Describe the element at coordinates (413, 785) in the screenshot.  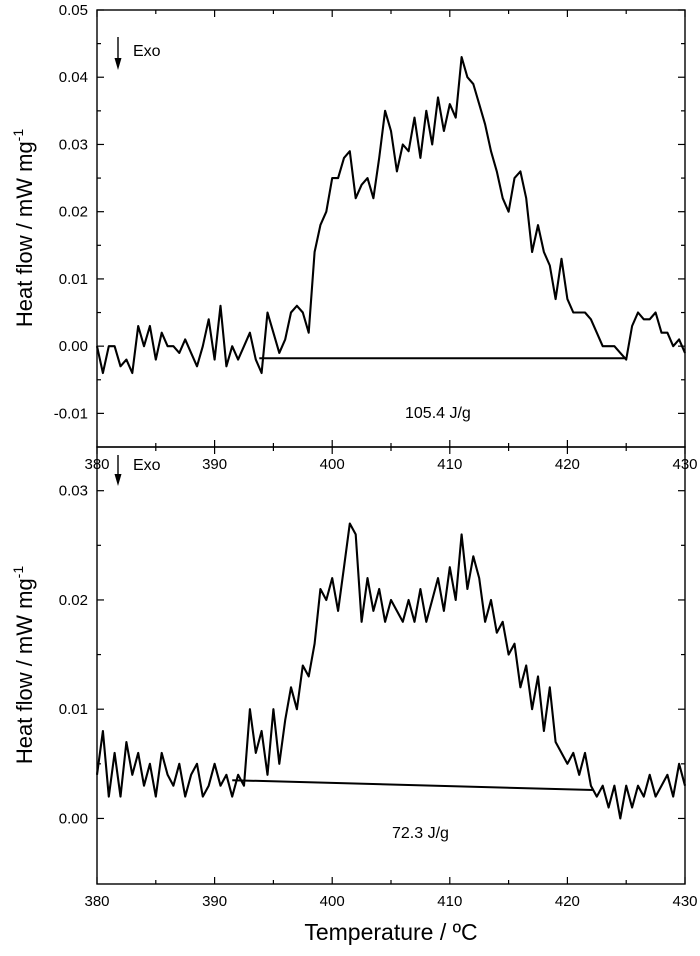
I see `bottom-baseline` at that location.